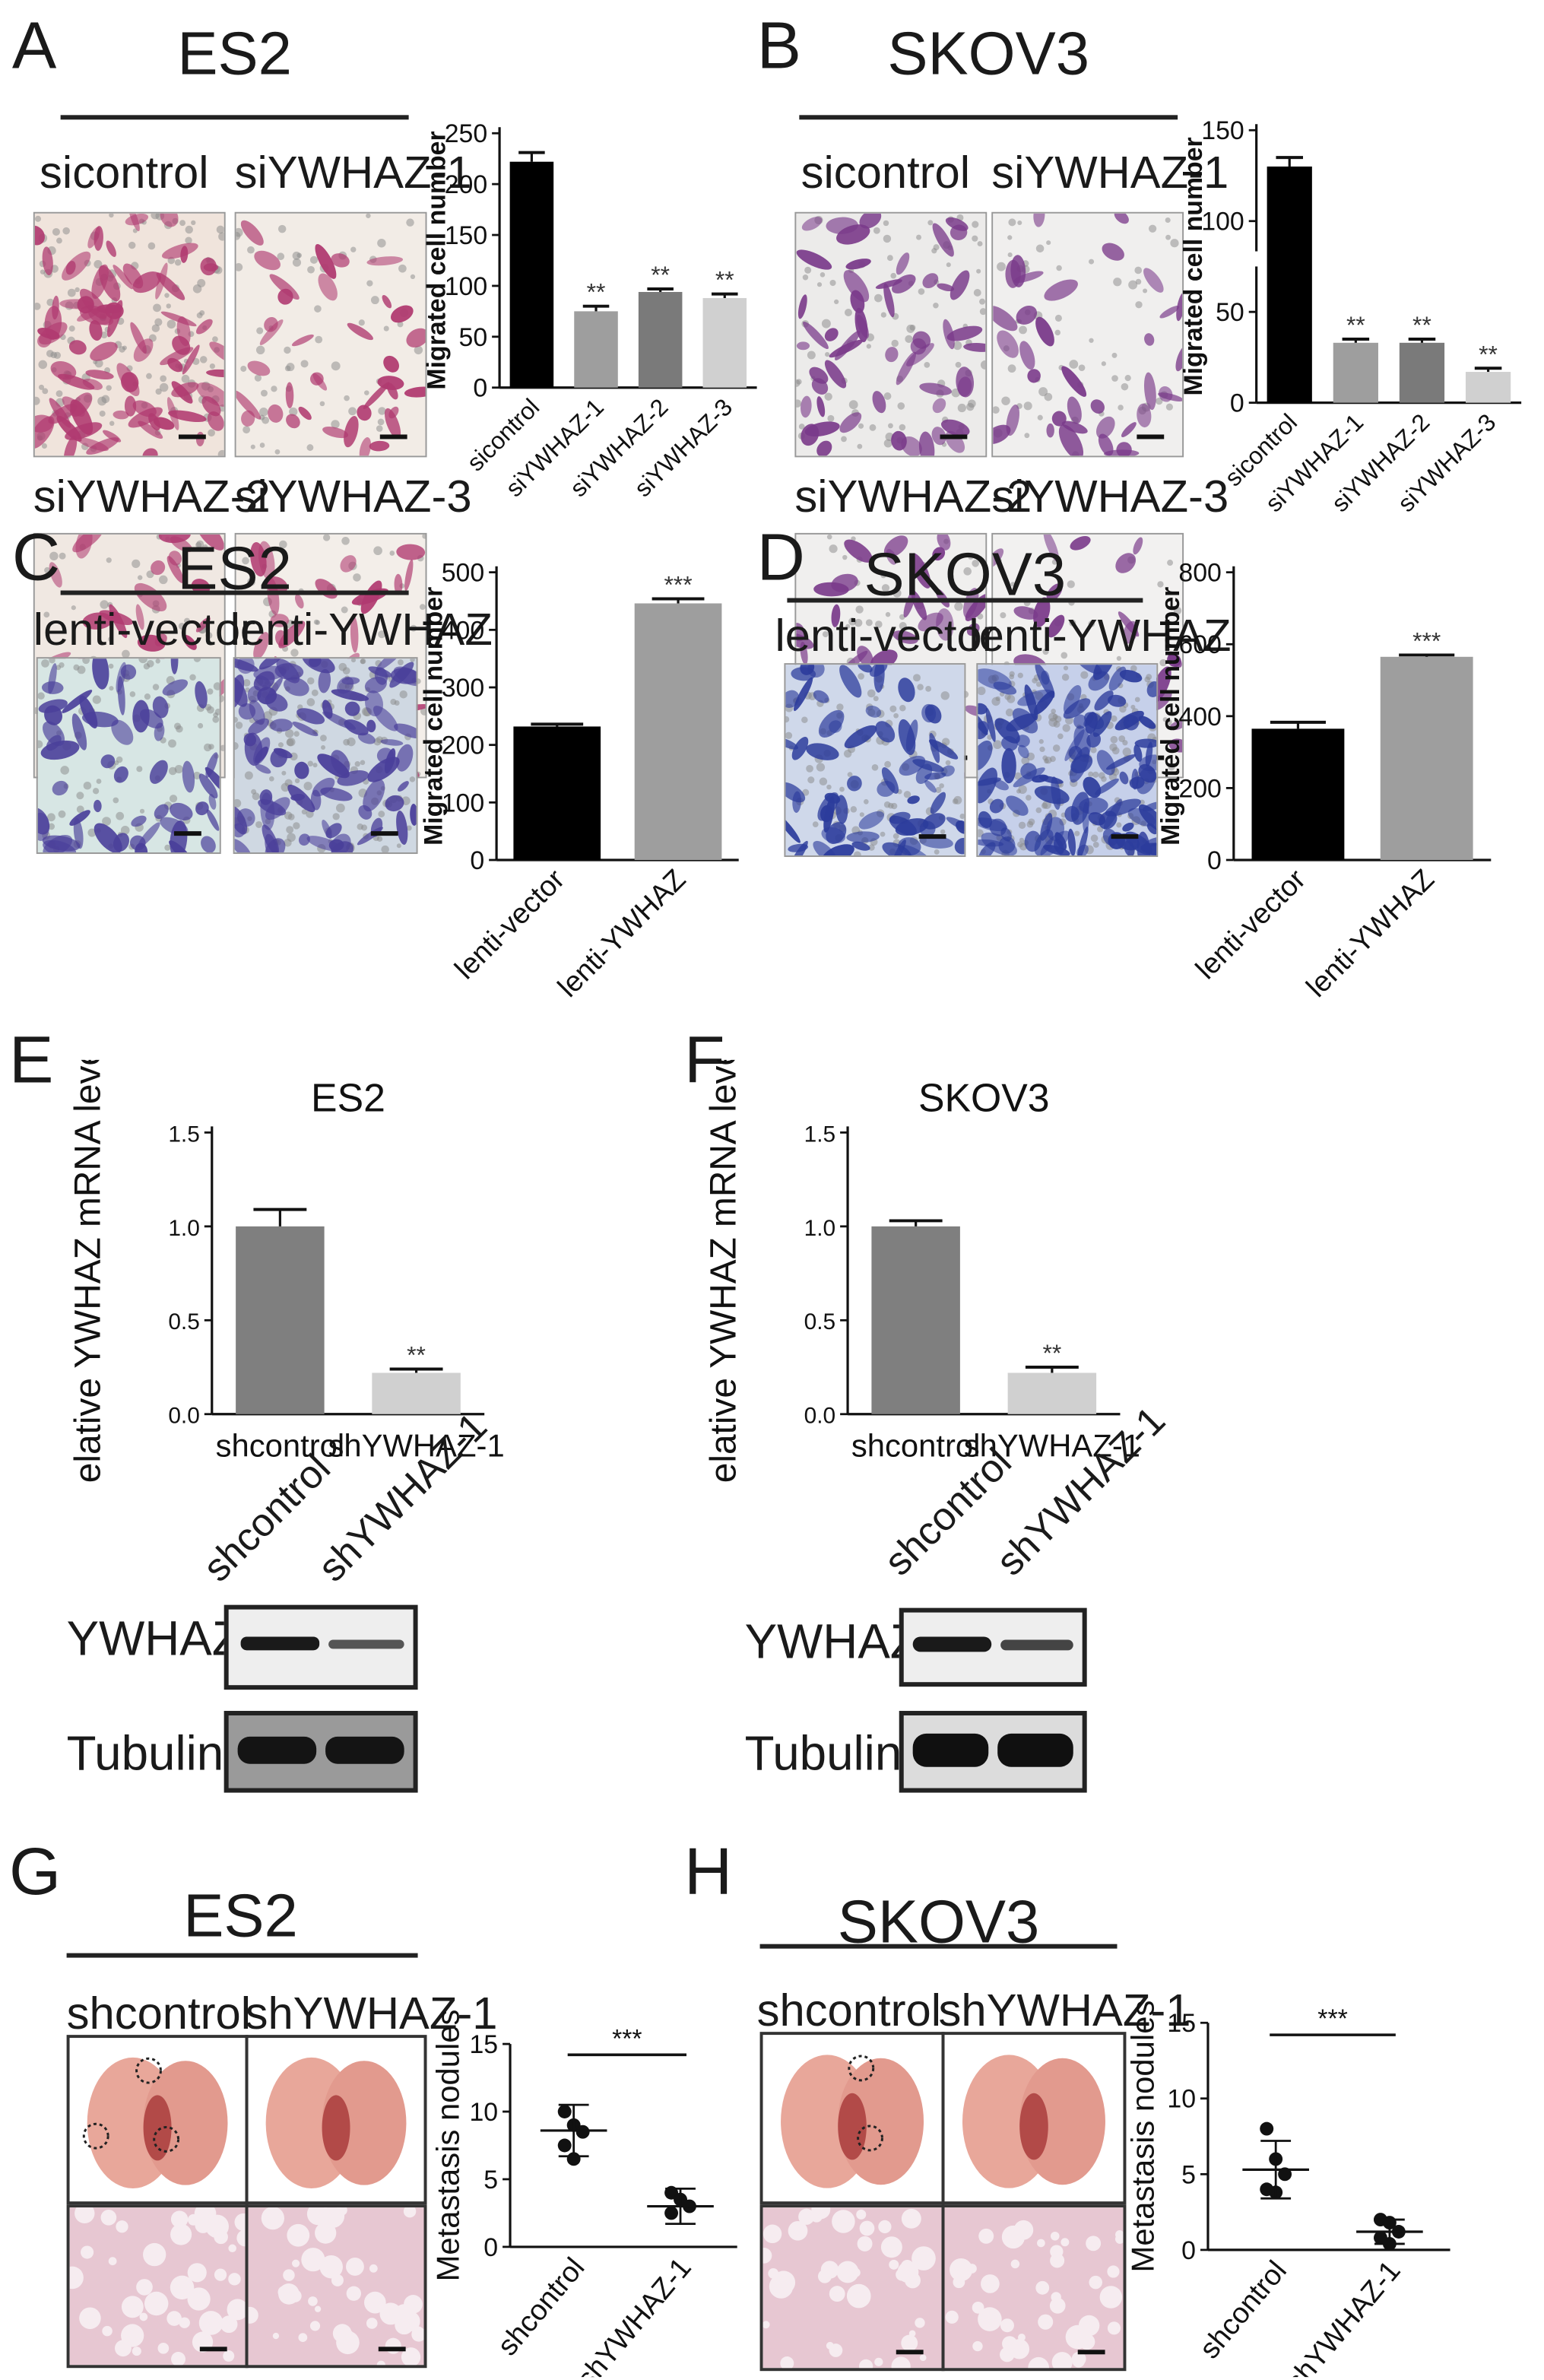 The height and width of the screenshot is (2380, 1544). Describe the element at coordinates (277, 1750) in the screenshot. I see `blot-band` at that location.